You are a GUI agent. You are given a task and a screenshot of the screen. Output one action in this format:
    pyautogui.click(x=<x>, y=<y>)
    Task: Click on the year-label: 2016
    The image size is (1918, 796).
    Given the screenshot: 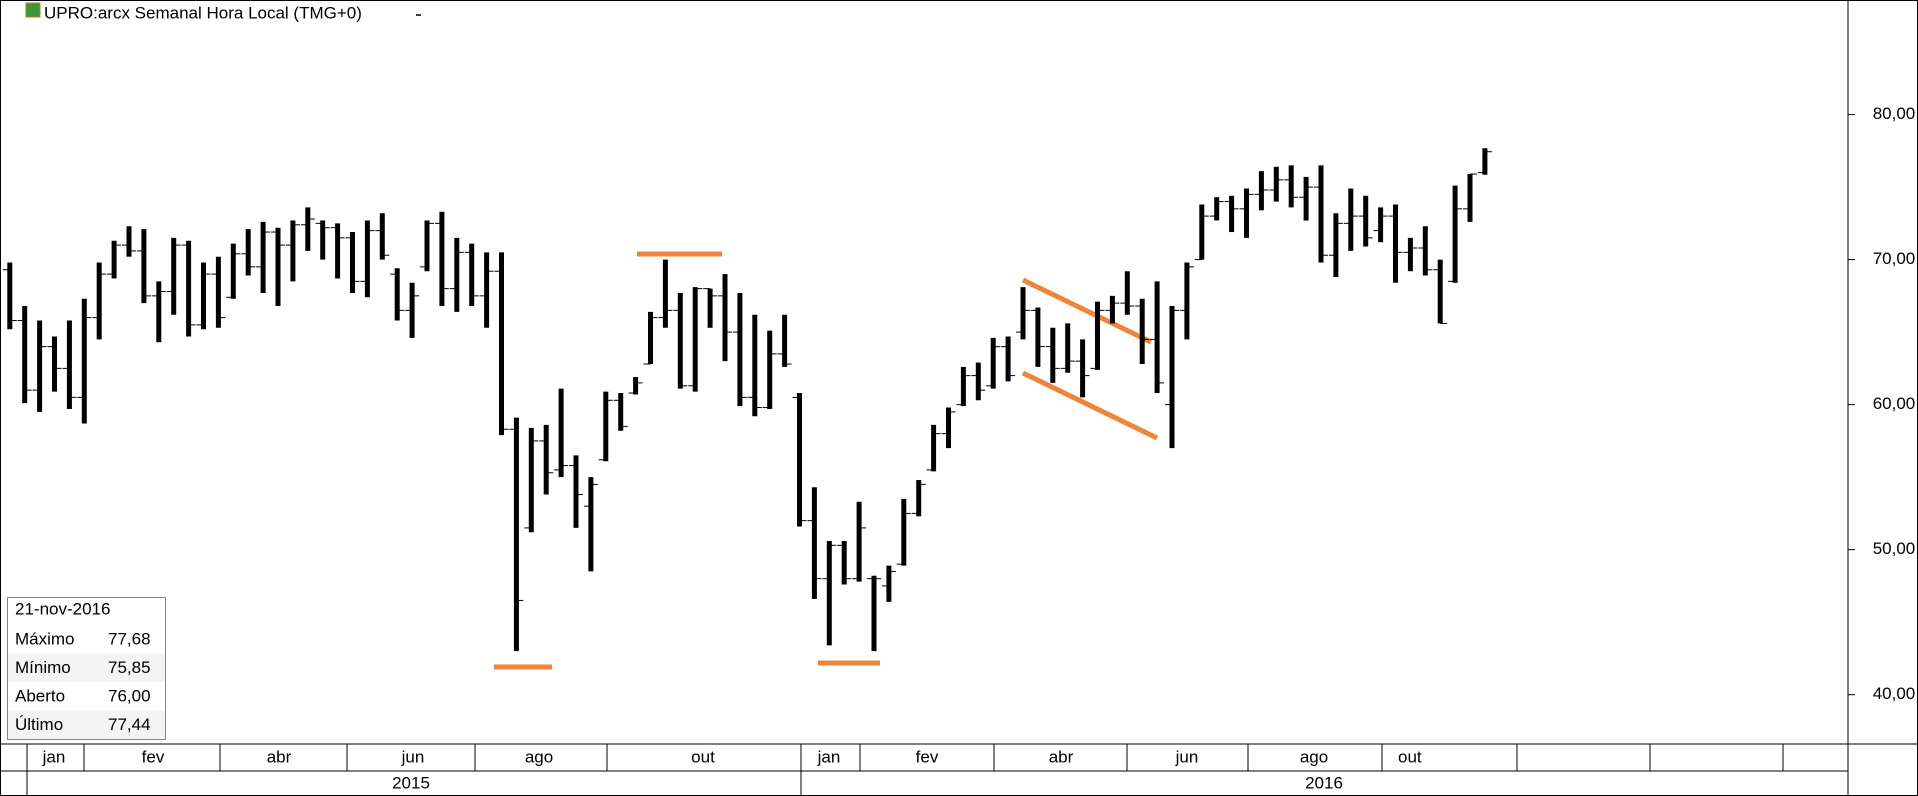 What is the action you would take?
    pyautogui.click(x=1324, y=782)
    